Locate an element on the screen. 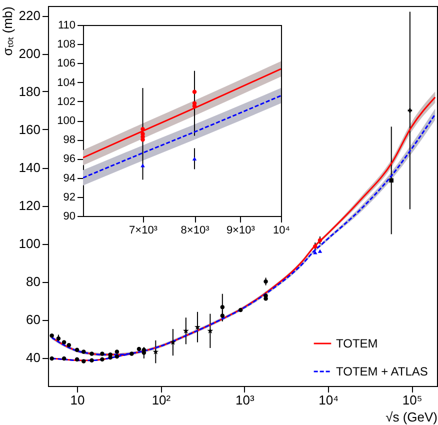 This screenshot has height=425, width=438. x-axis-title: √s (GeV) is located at coordinates (412, 417).